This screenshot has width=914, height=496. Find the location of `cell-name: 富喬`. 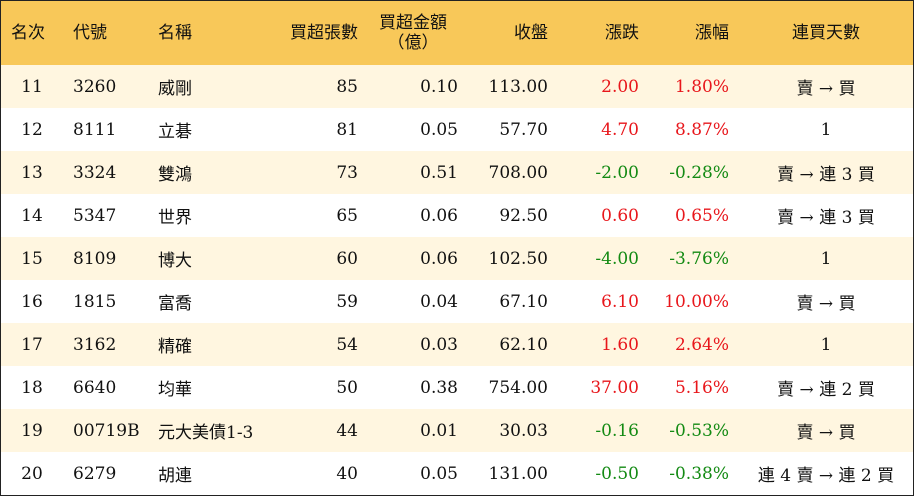

cell-name: 富喬 is located at coordinates (175, 304).